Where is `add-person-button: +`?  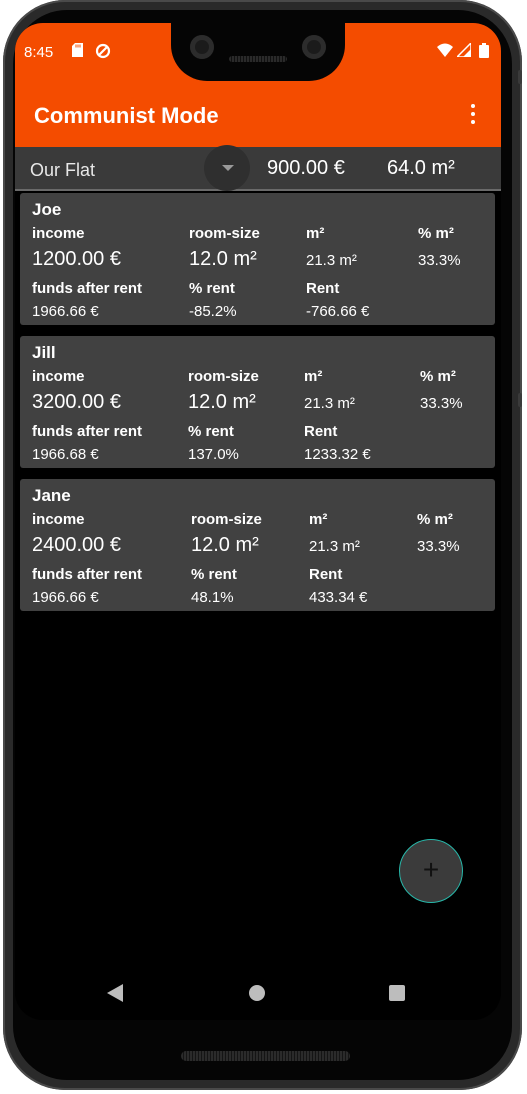
add-person-button: + is located at coordinates (431, 871).